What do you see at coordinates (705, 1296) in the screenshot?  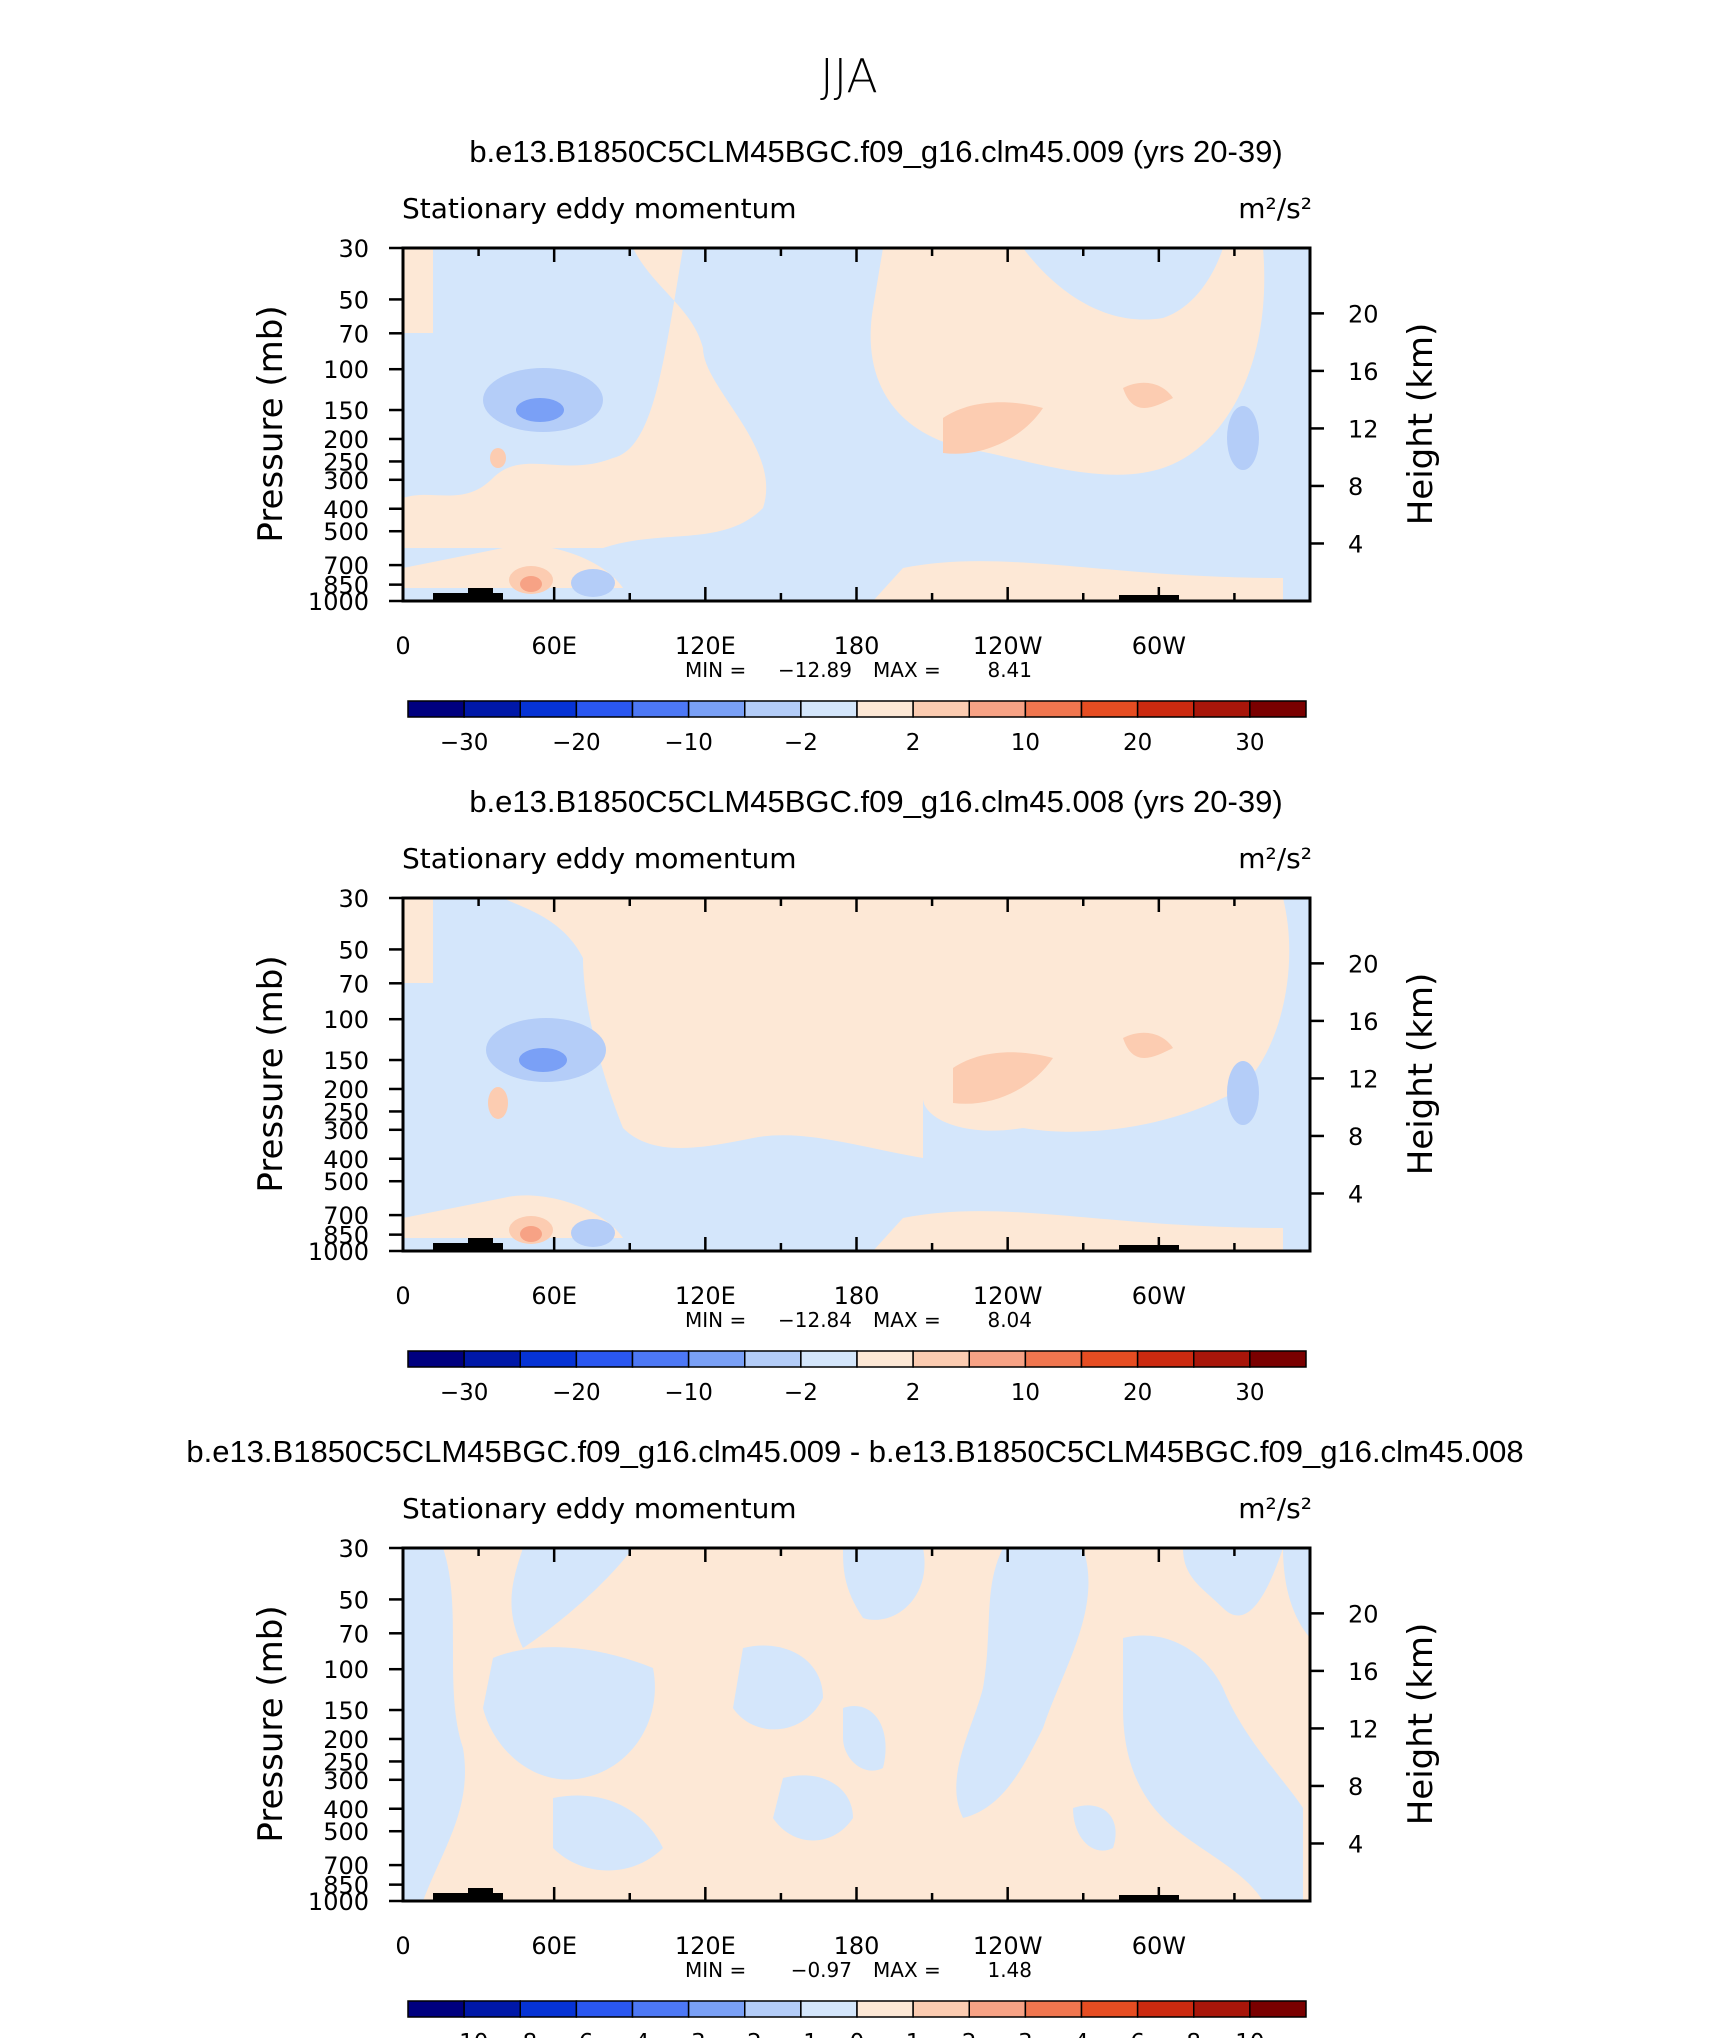 I see `x-tick-label: 120E` at bounding box center [705, 1296].